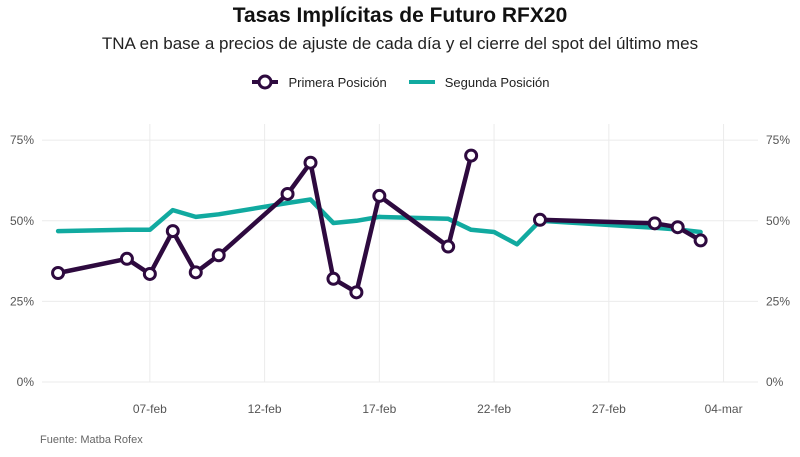 The image size is (800, 457). What do you see at coordinates (337, 82) in the screenshot?
I see `legend-label-primera: Primera Posición` at bounding box center [337, 82].